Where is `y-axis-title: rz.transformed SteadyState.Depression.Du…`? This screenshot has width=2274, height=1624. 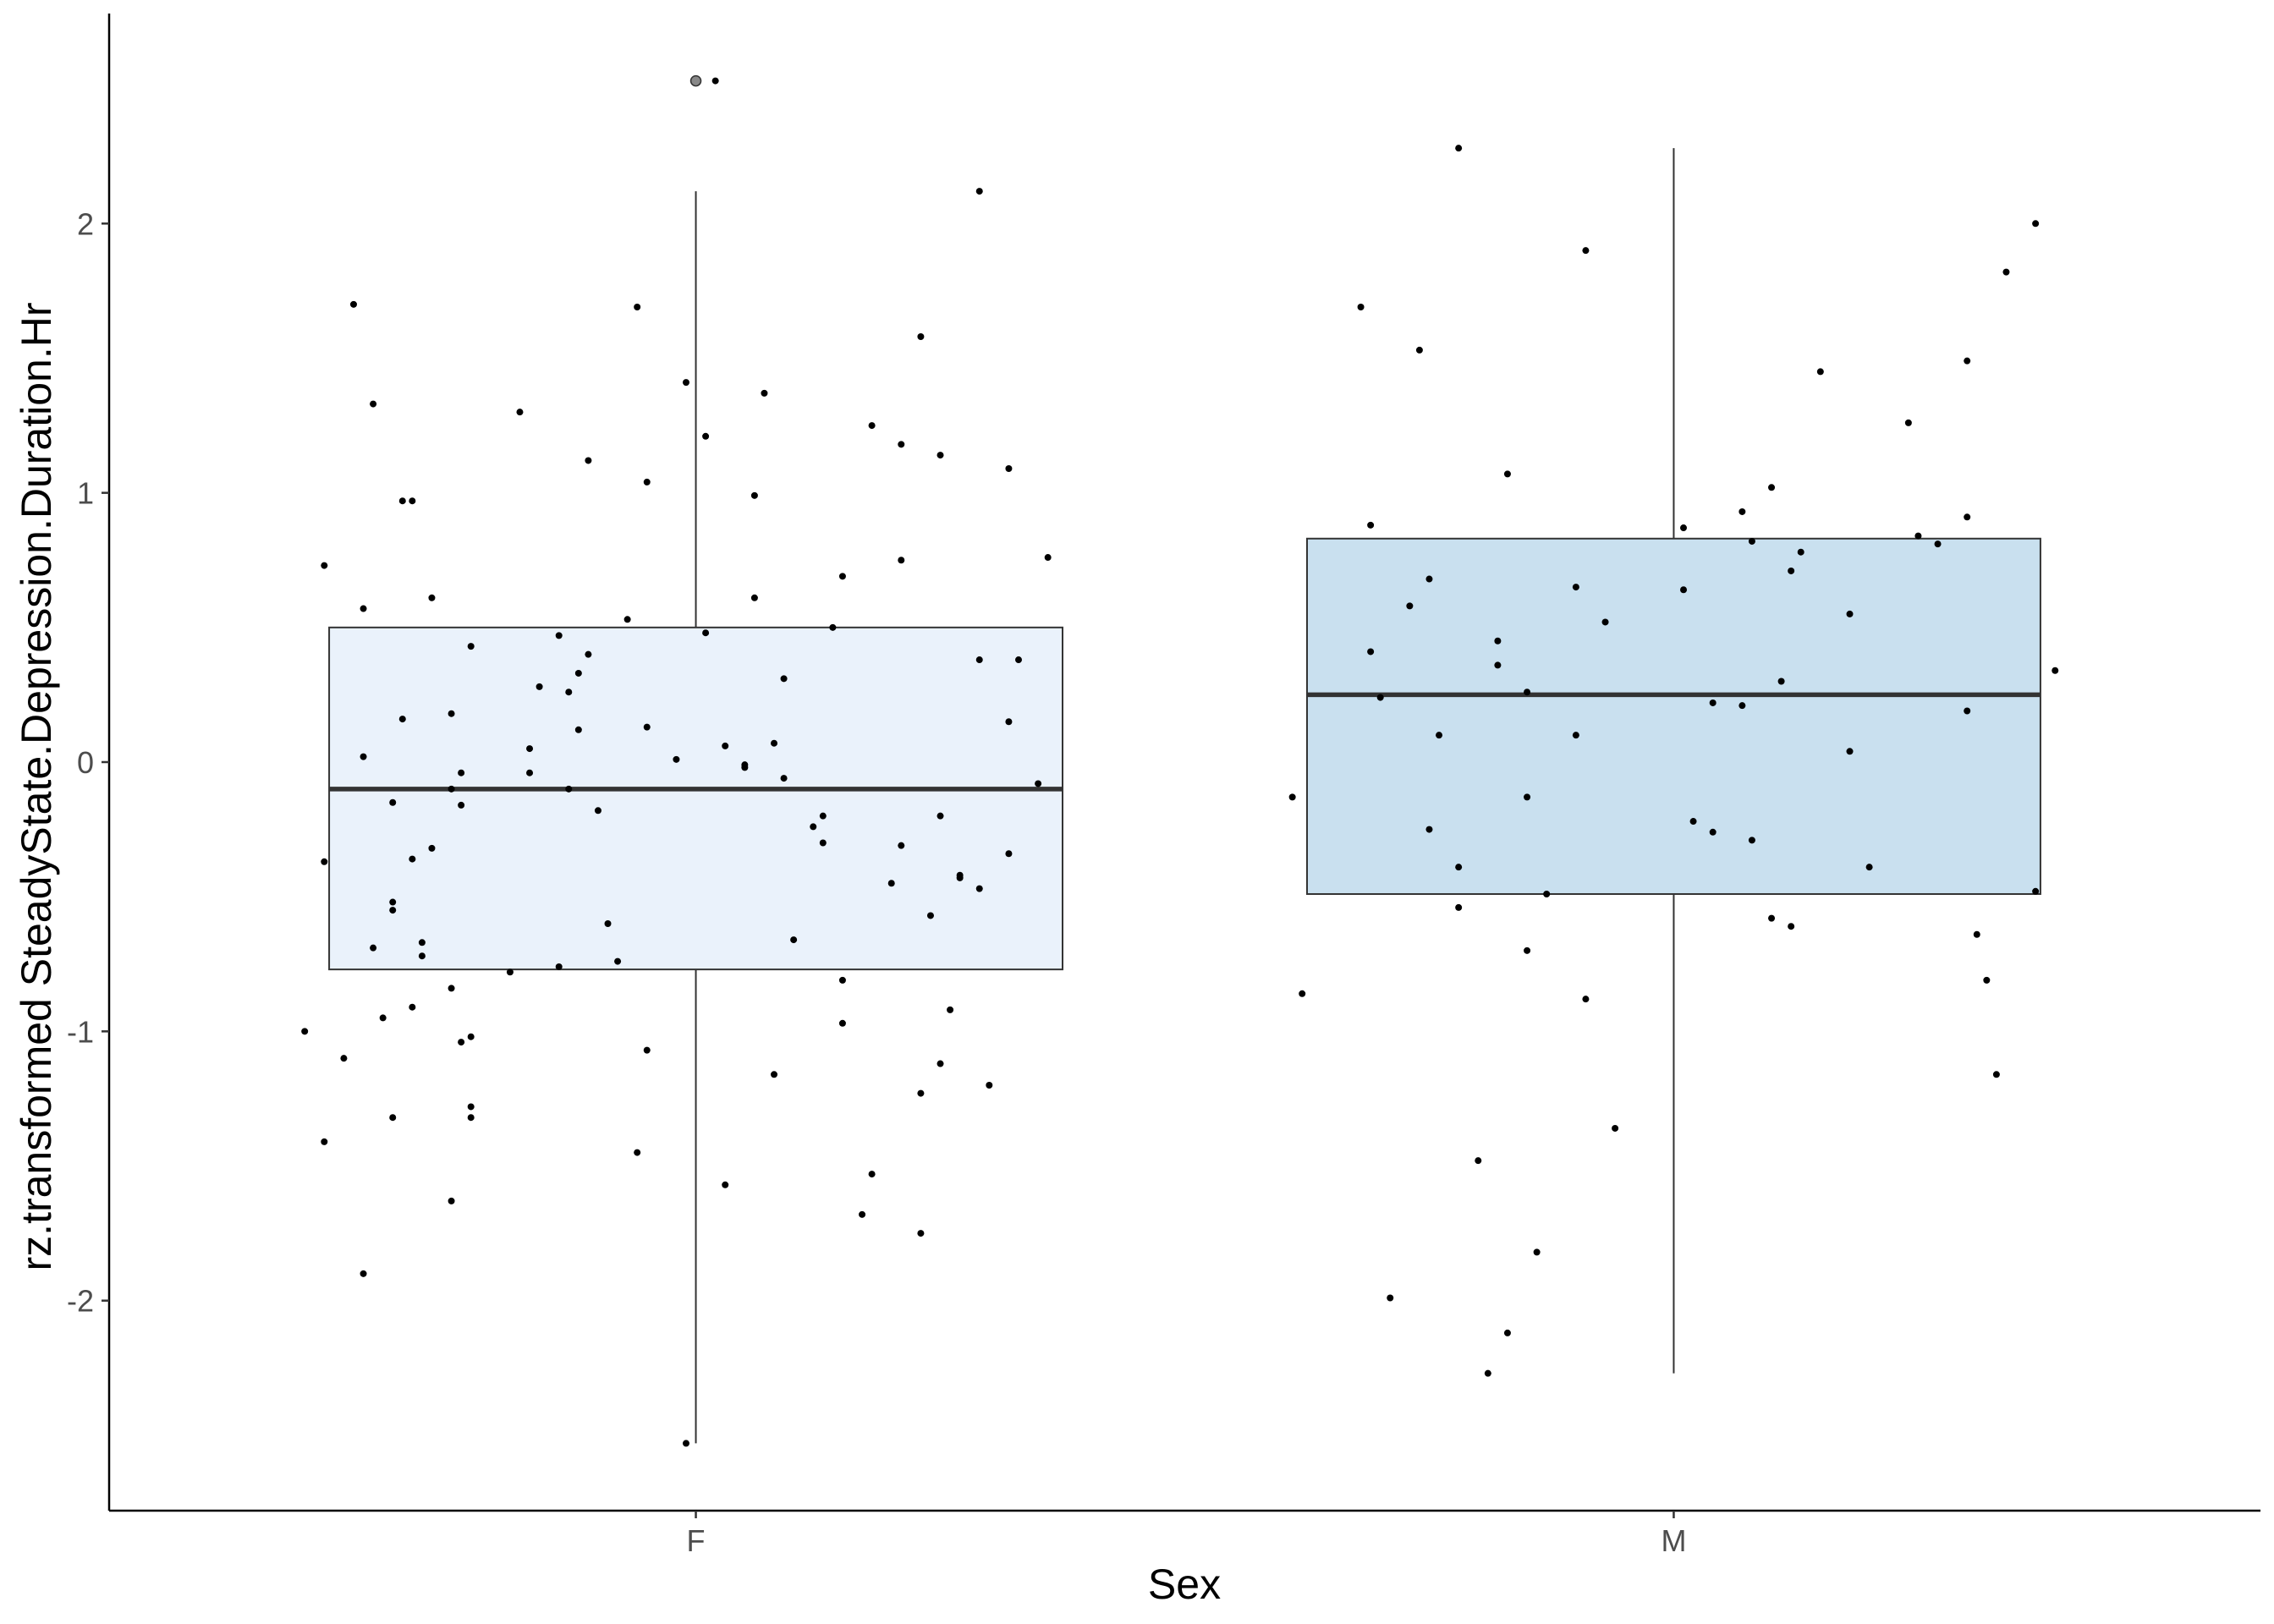
y-axis-title: rz.transformed SteadyState.Depression.Du… is located at coordinates (36, 787).